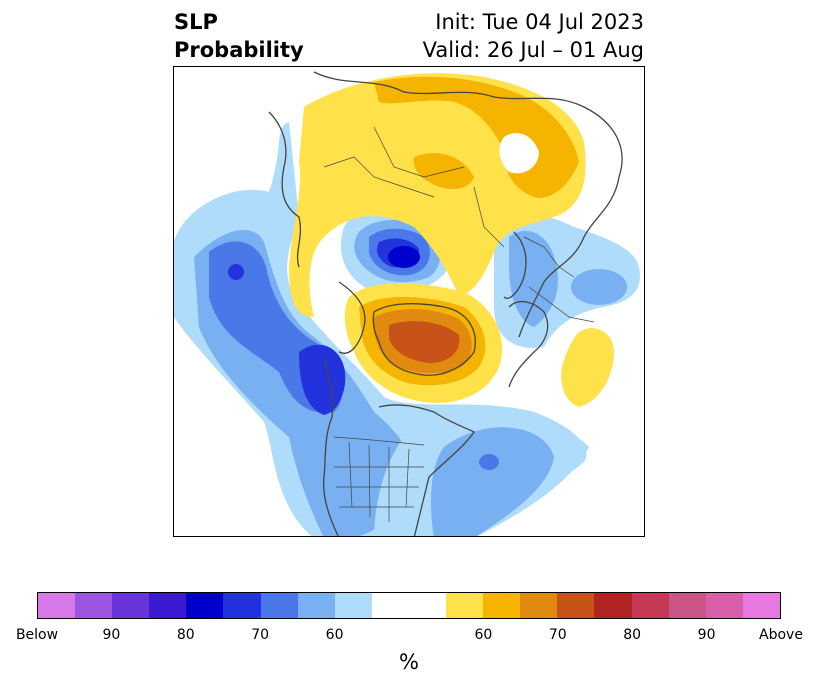  I want to click on map-title-left: SLP Probability, so click(239, 36).